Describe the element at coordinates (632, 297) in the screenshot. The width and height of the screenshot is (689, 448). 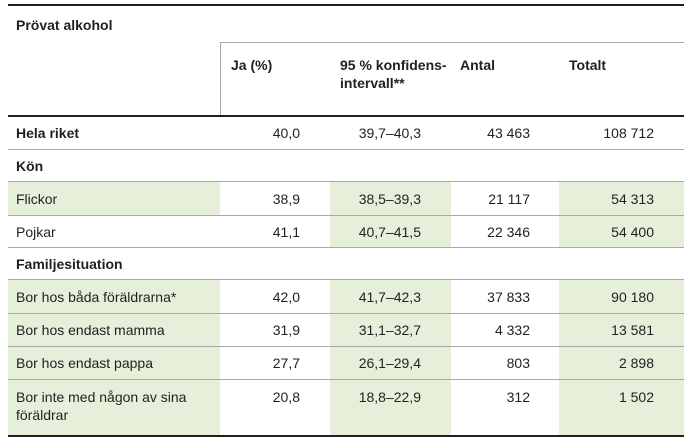
I see `cell-totalt: 90 180` at that location.